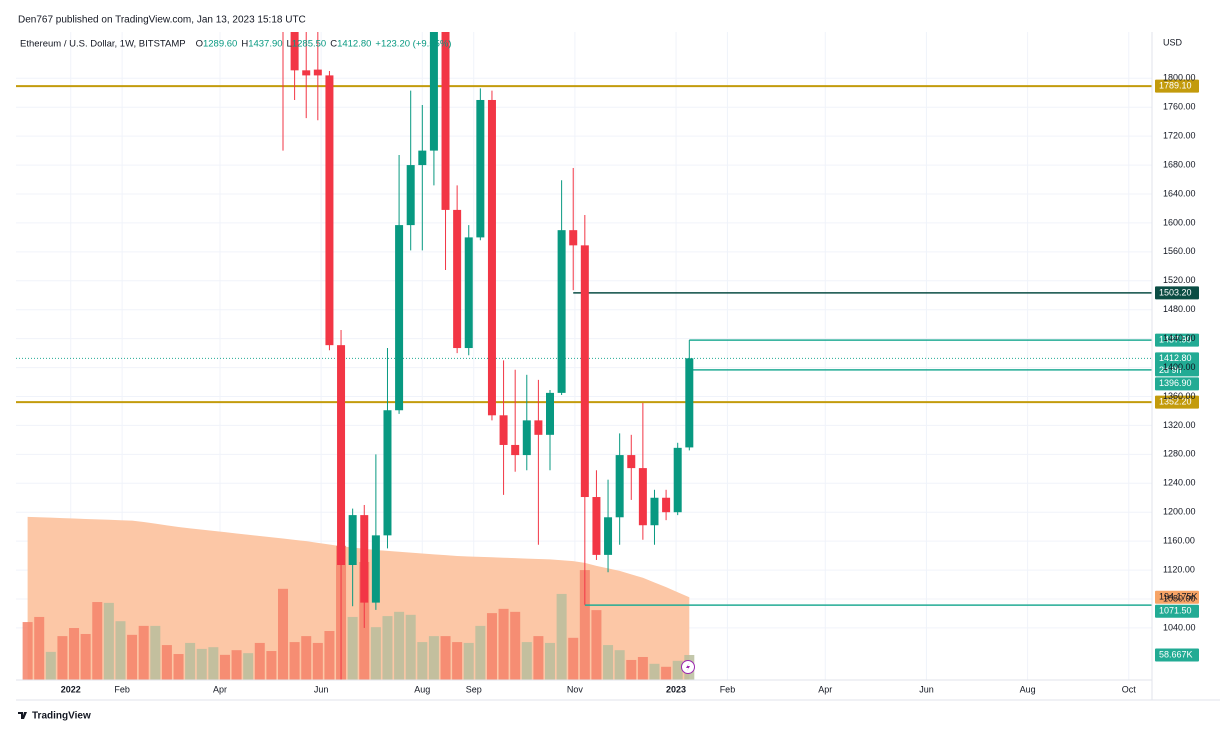  Describe the element at coordinates (1179, 396) in the screenshot. I see `y-tick-label: 1360.00` at that location.